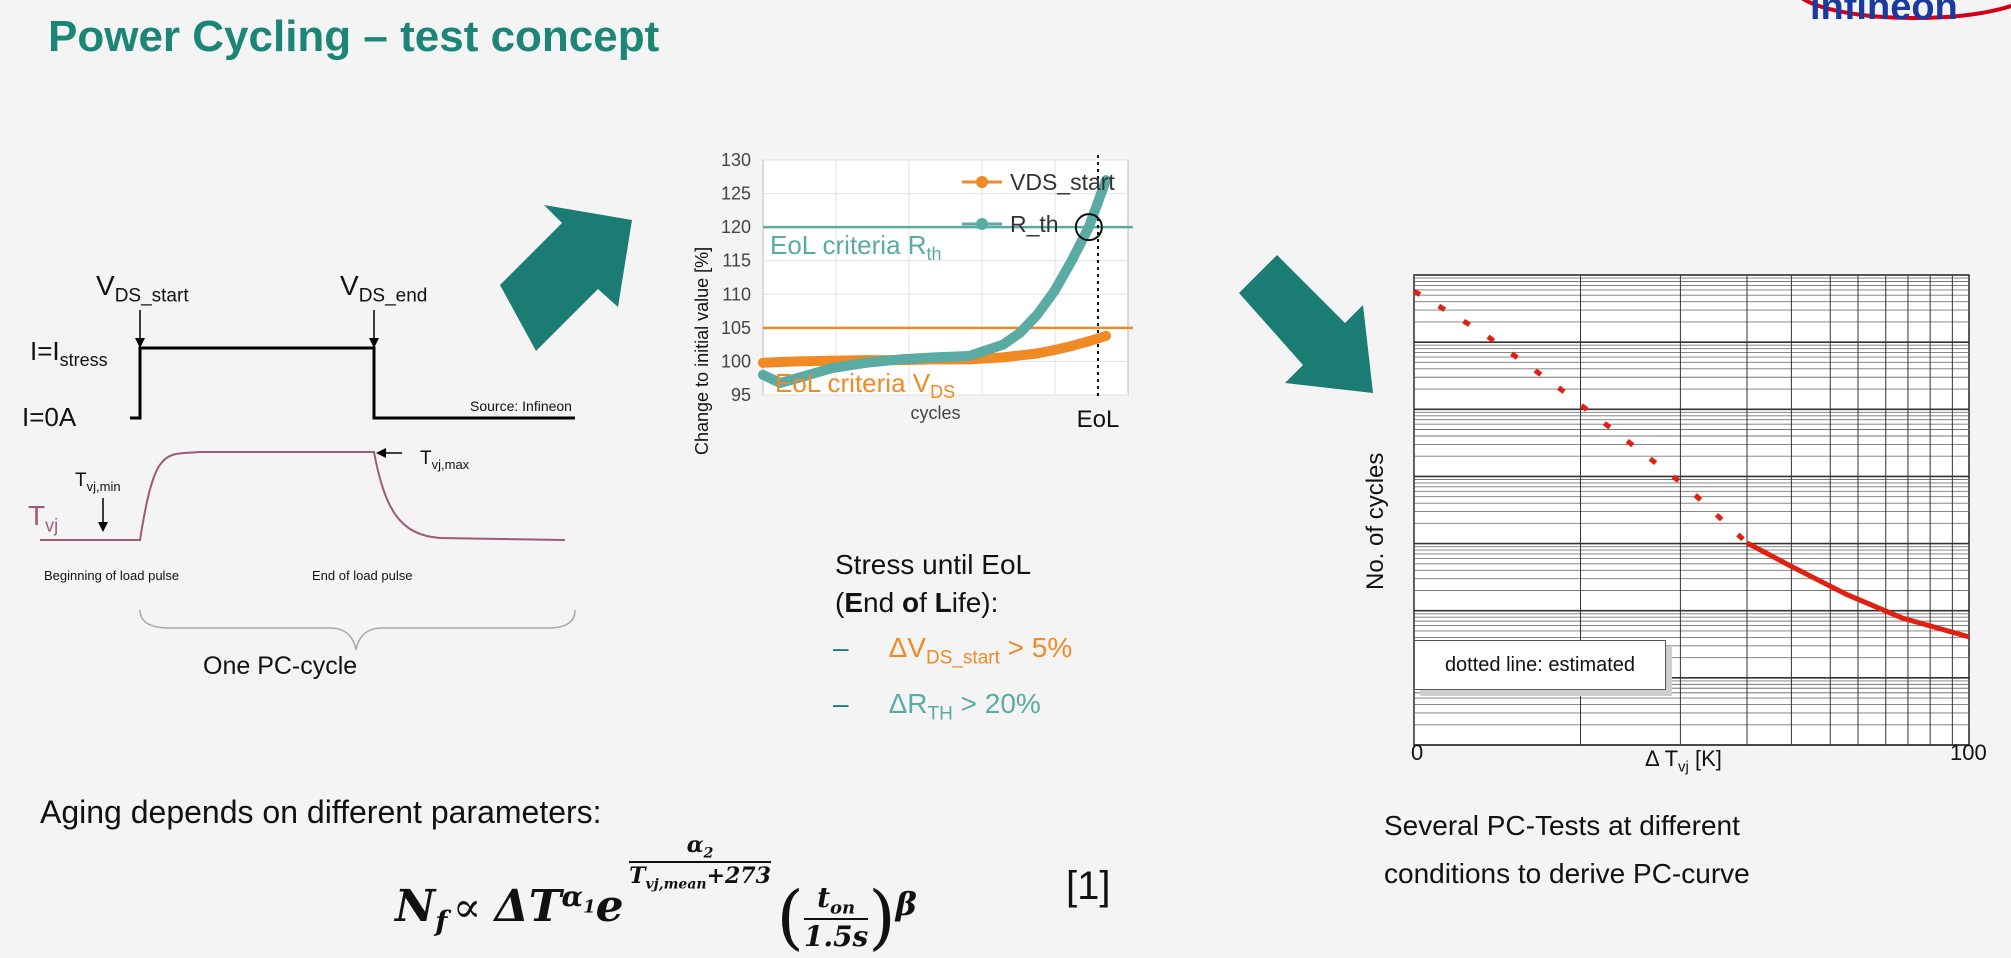  Describe the element at coordinates (736, 194) in the screenshot. I see `eol-ytick: 125` at that location.